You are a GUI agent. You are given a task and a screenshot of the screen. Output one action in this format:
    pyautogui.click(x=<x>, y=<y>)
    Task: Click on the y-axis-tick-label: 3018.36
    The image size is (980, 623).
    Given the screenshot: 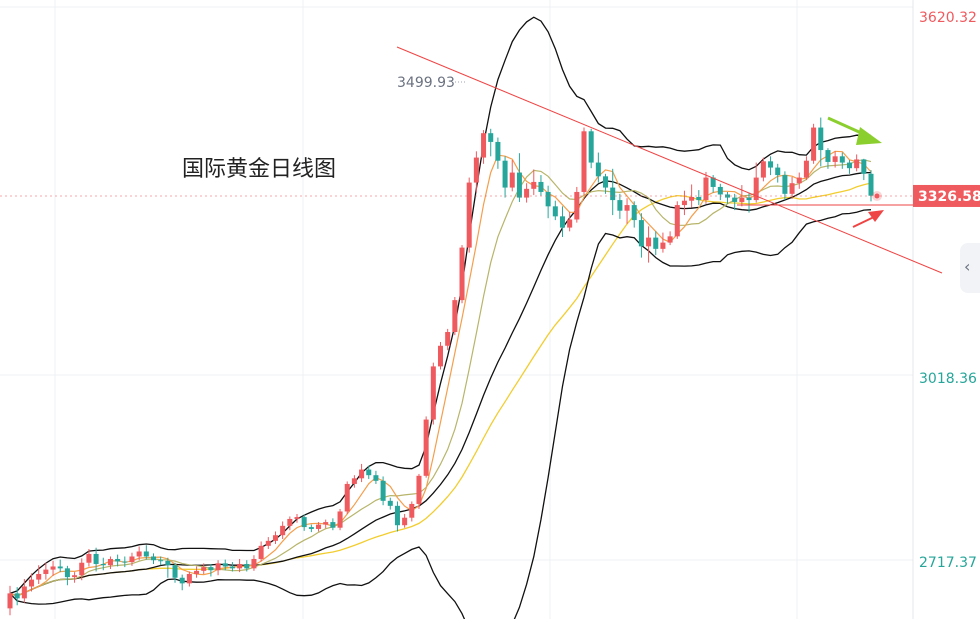 What is the action you would take?
    pyautogui.click(x=948, y=379)
    